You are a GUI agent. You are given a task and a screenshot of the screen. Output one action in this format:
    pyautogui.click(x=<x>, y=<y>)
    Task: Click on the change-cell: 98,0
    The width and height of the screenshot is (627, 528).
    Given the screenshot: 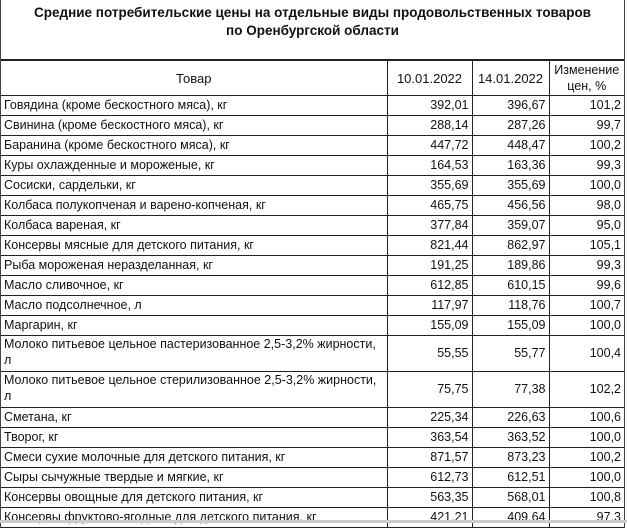 What is the action you would take?
    pyautogui.click(x=586, y=205)
    